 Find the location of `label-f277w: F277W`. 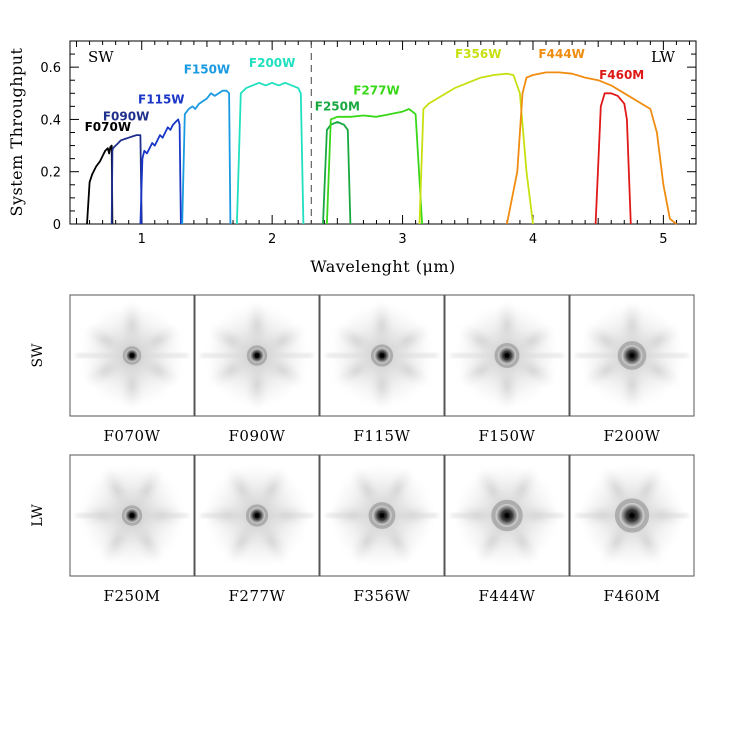

label-f277w: F277W is located at coordinates (376, 91).